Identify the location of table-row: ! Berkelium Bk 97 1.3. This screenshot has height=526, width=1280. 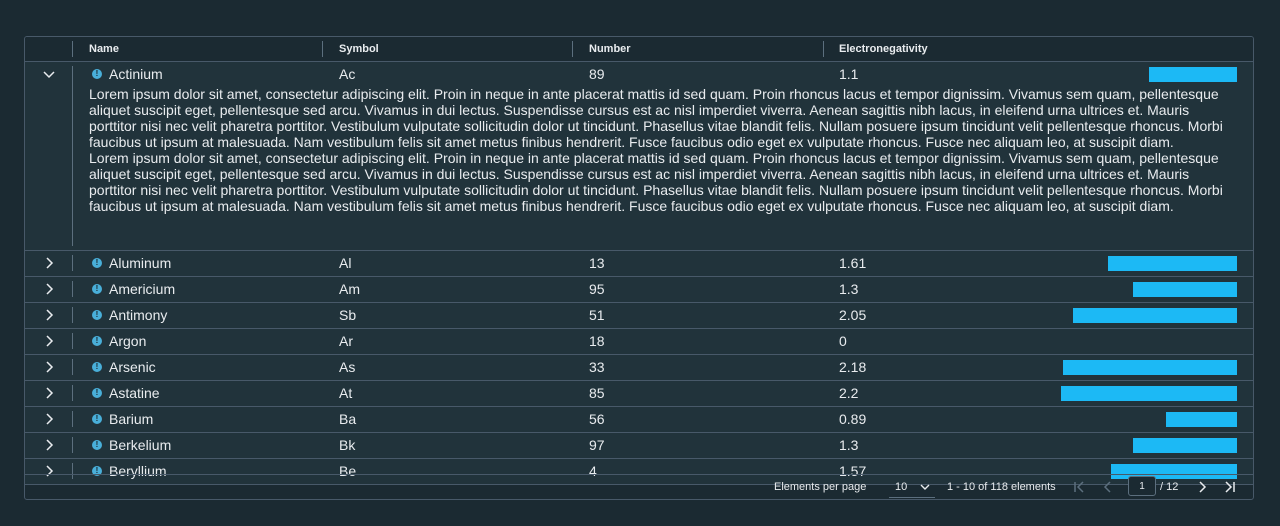
(639, 446).